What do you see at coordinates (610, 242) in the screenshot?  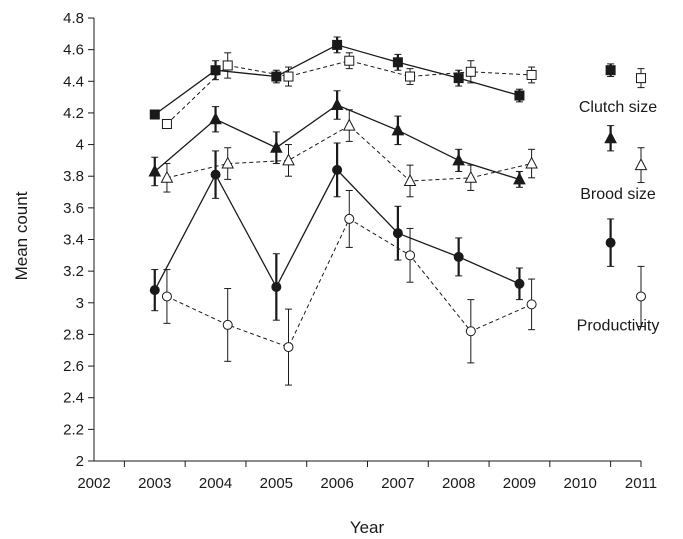 I see `legend-productivity-filled-marker` at bounding box center [610, 242].